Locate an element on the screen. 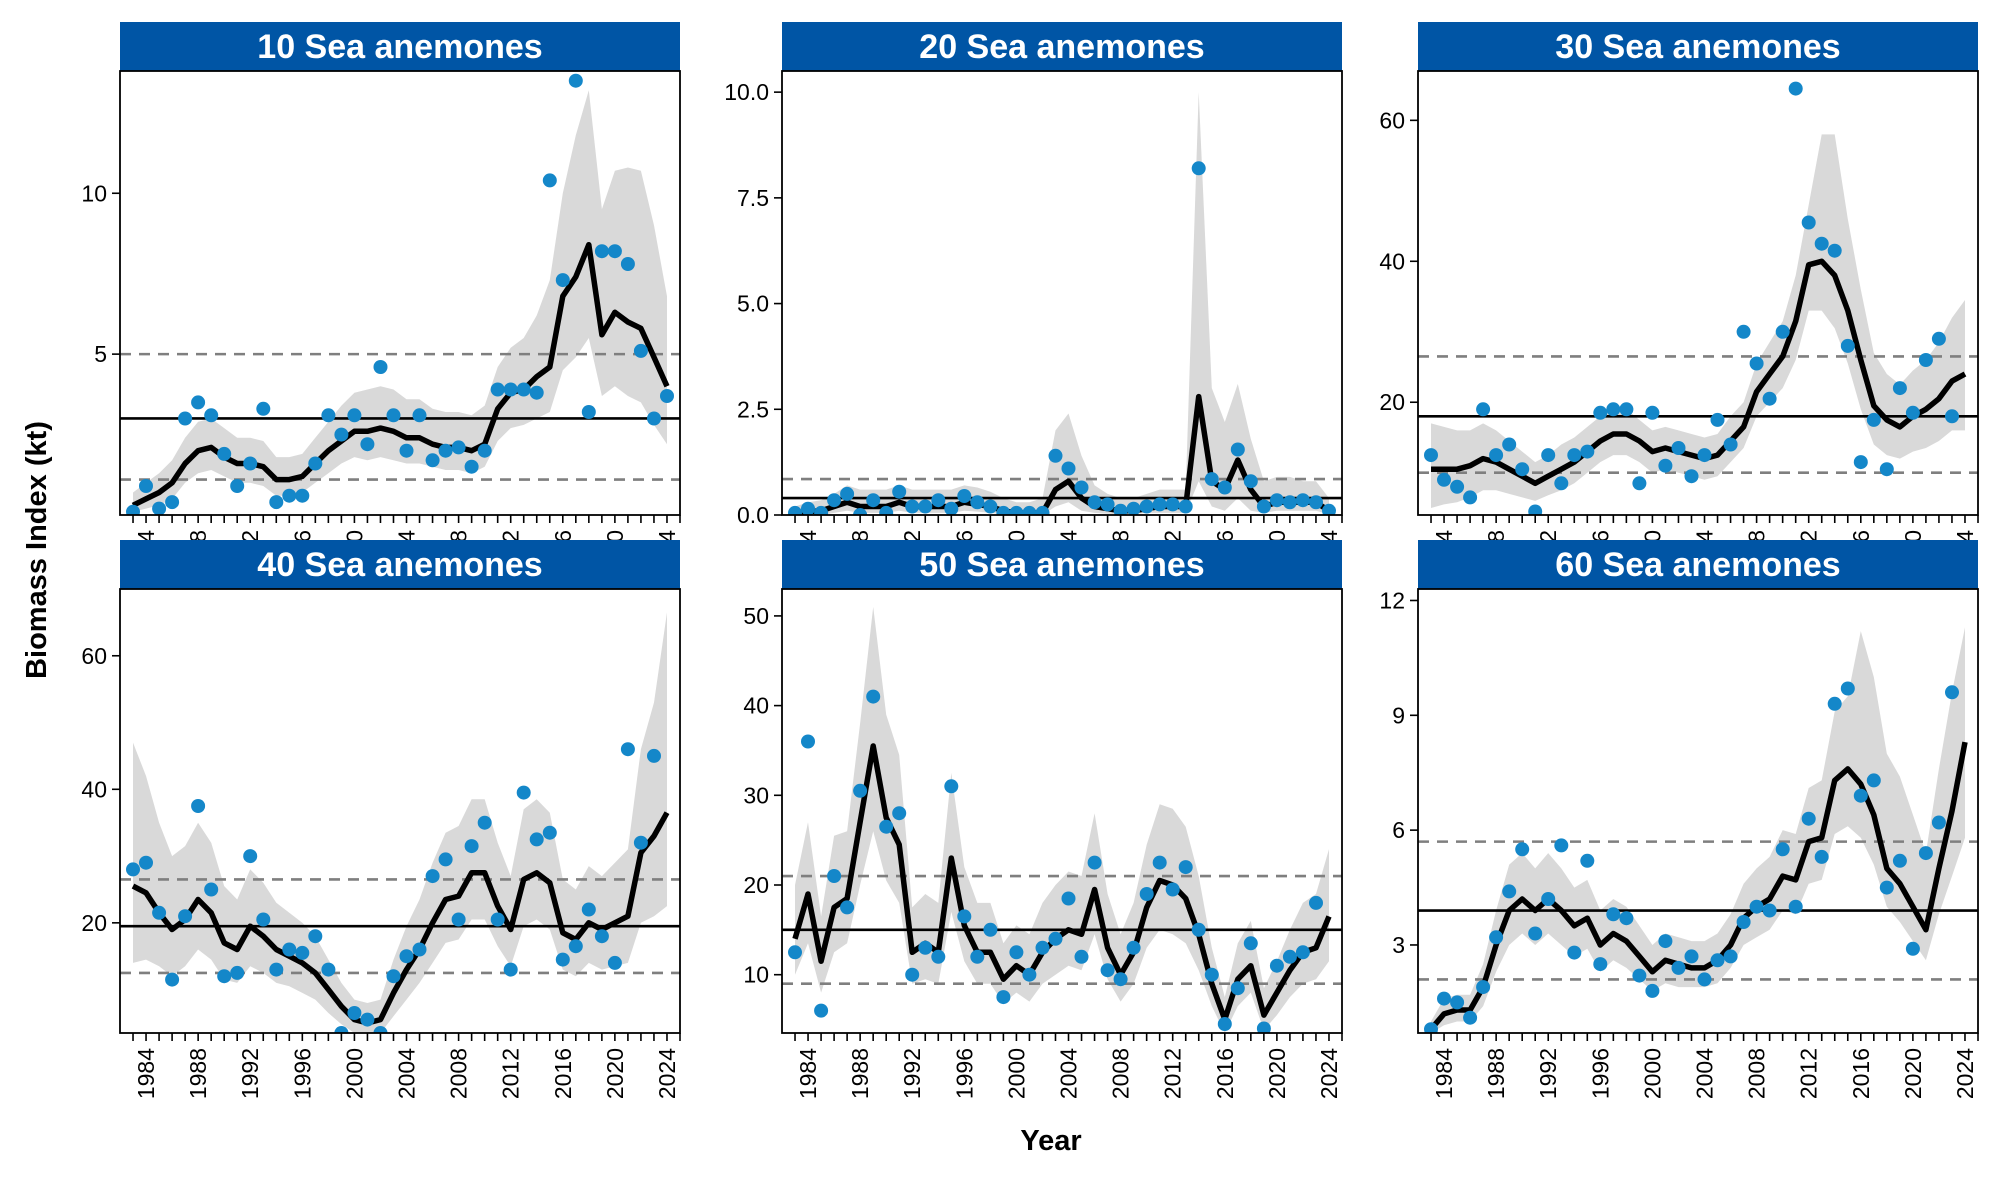 Image resolution: width=1996 pixels, height=1181 pixels. y-tick-label: 10 is located at coordinates (756, 975).